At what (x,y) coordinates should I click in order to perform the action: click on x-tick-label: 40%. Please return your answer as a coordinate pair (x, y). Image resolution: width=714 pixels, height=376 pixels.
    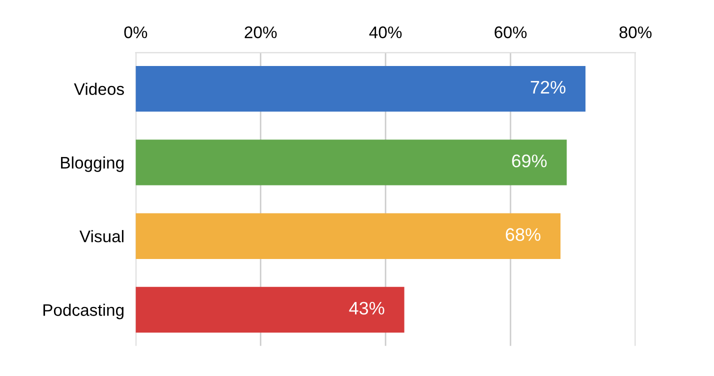
    Looking at the image, I should click on (385, 32).